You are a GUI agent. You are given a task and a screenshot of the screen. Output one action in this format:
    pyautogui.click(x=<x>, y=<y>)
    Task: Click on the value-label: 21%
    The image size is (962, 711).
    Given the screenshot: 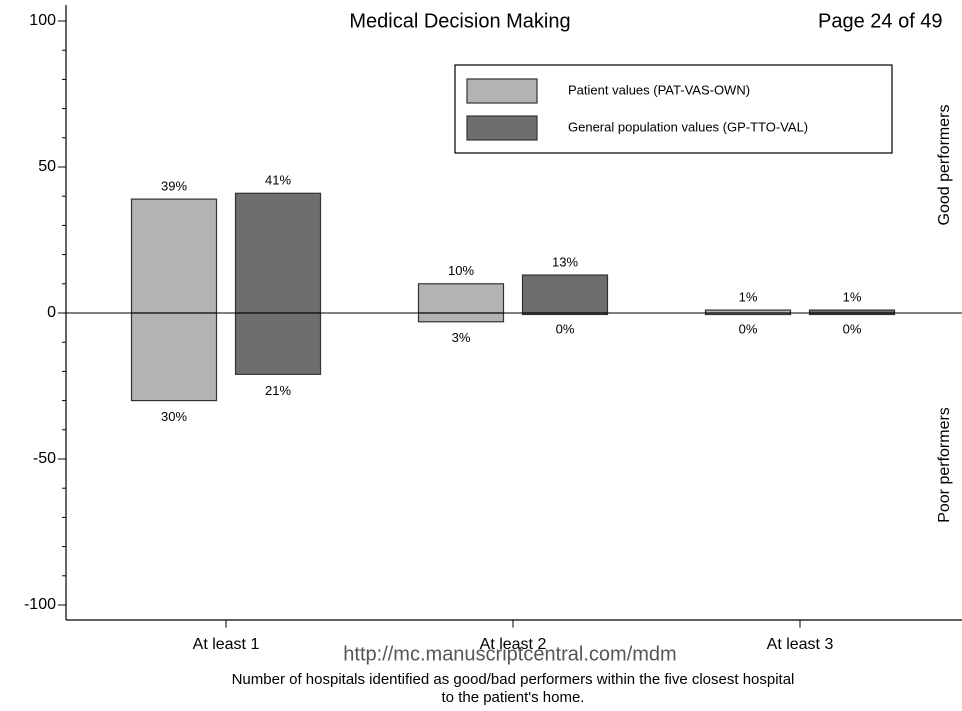 What is the action you would take?
    pyautogui.click(x=278, y=390)
    